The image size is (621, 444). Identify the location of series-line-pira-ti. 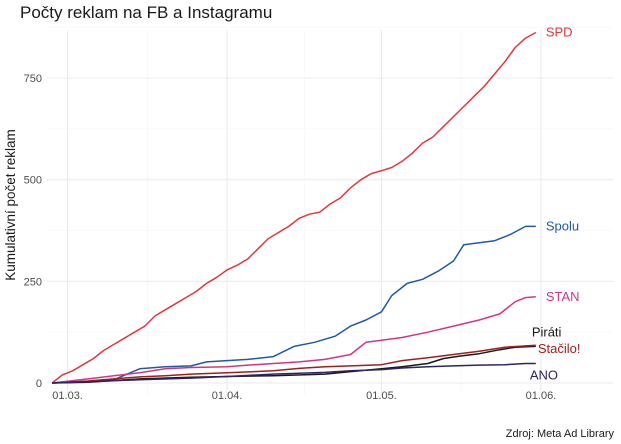
(294, 364).